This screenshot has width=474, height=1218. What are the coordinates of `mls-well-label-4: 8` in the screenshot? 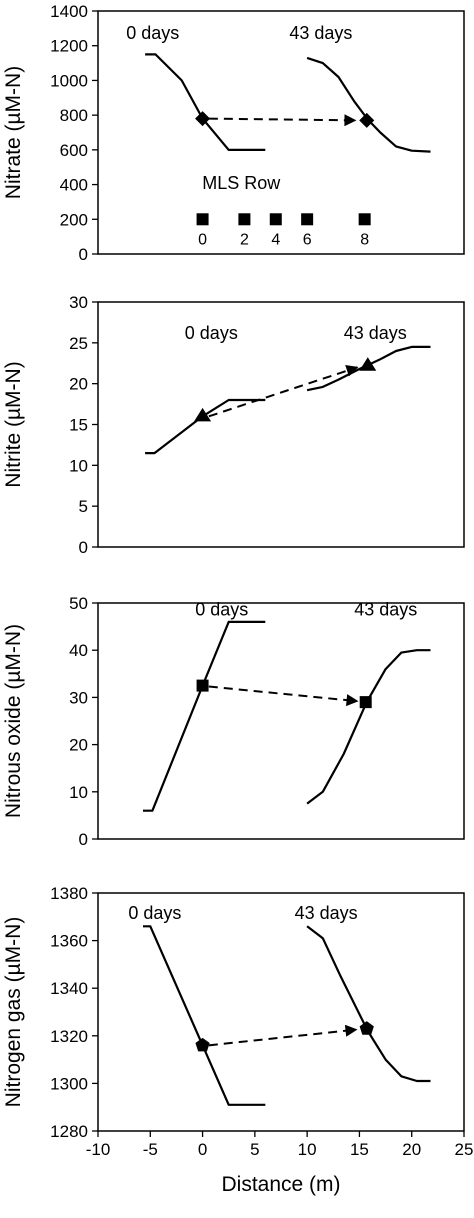 It's located at (364, 239).